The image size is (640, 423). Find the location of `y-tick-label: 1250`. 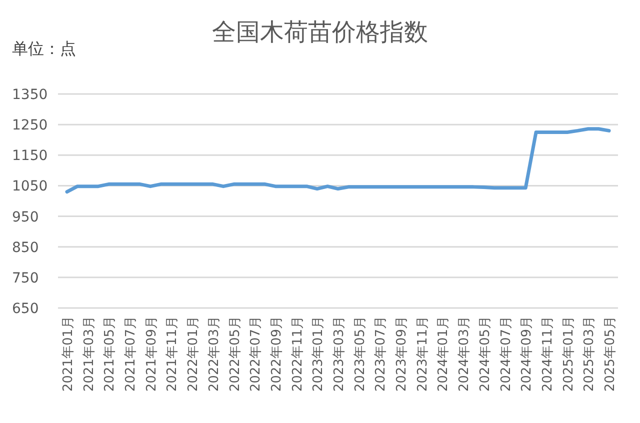

y-tick-label: 1250 is located at coordinates (30, 126).